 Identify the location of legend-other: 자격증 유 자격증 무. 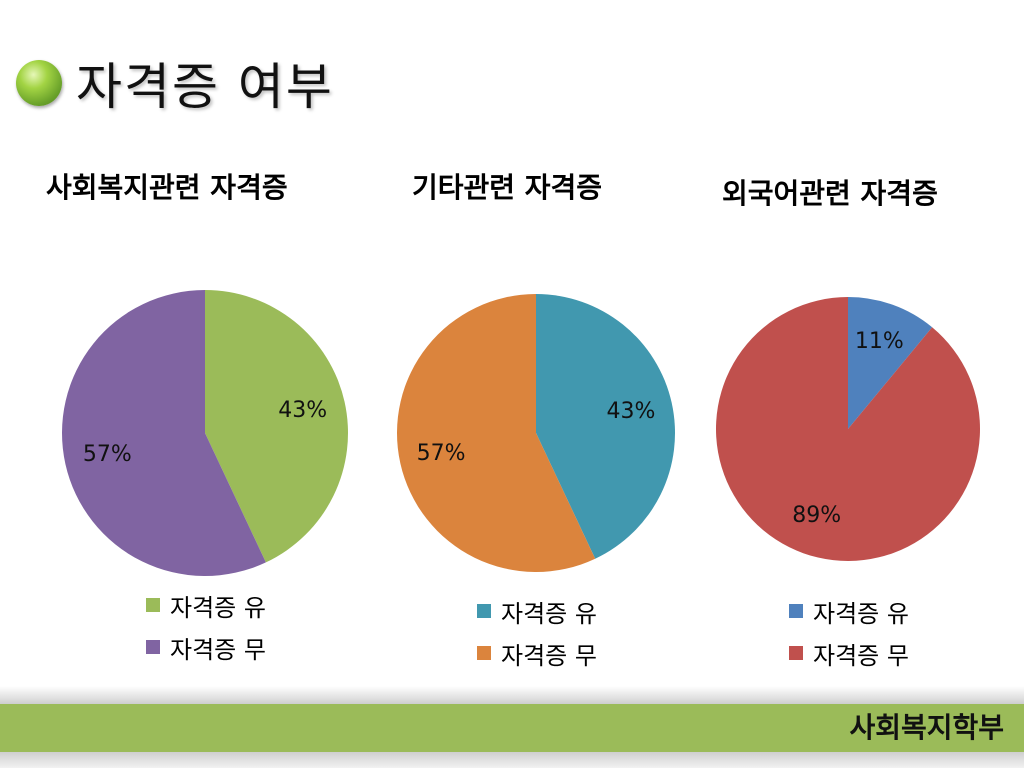
(537, 632).